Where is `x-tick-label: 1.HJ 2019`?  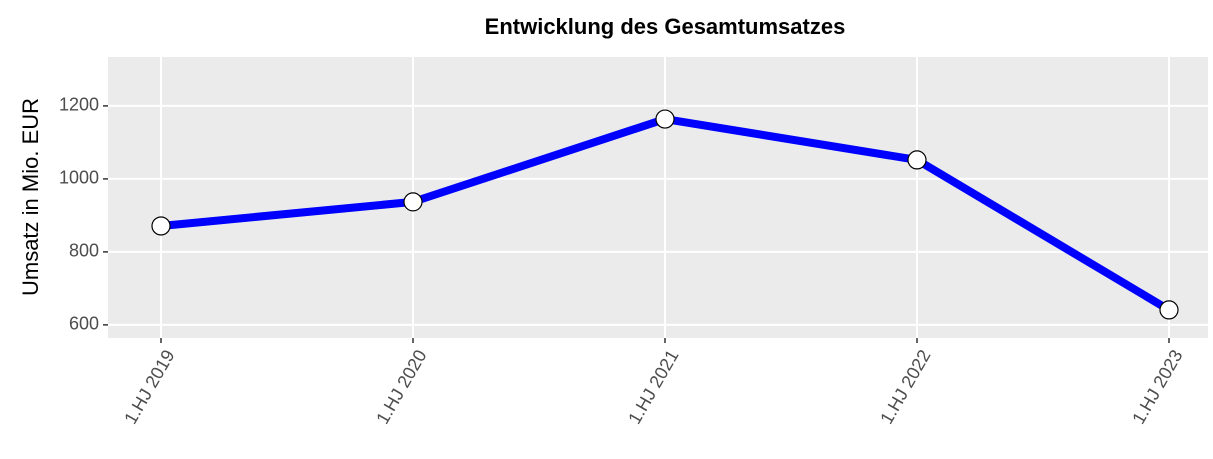 x-tick-label: 1.HJ 2019 is located at coordinates (149, 386).